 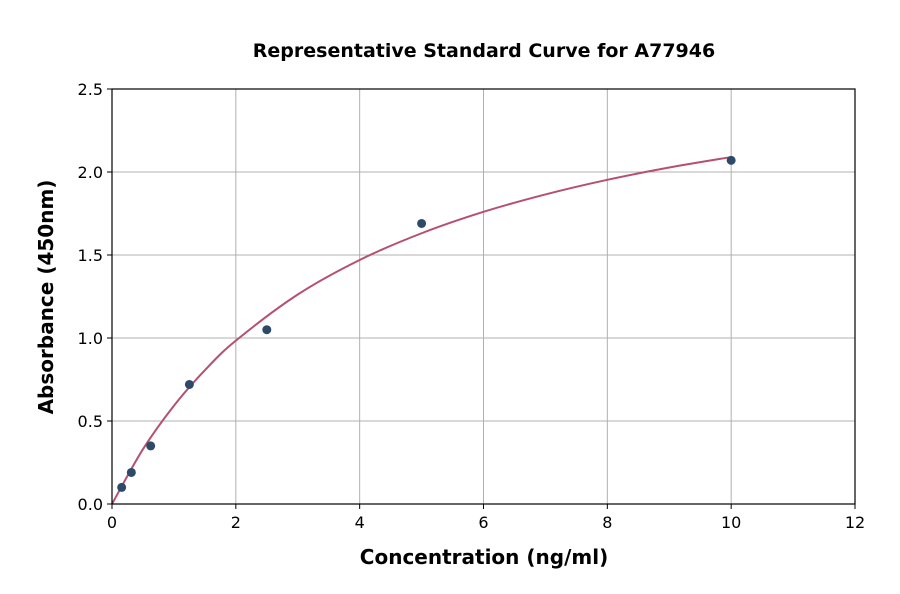 What do you see at coordinates (112, 522) in the screenshot?
I see `x-tick-label: 0` at bounding box center [112, 522].